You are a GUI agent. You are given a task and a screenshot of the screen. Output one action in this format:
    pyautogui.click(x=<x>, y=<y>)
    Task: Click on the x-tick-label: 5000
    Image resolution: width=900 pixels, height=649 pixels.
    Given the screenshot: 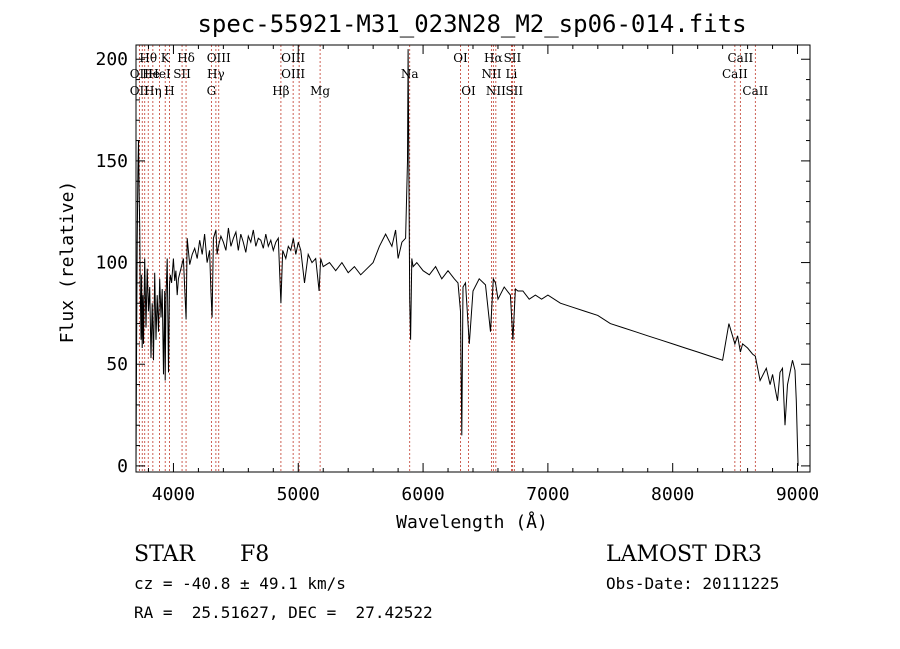 What is the action you would take?
    pyautogui.click(x=298, y=494)
    